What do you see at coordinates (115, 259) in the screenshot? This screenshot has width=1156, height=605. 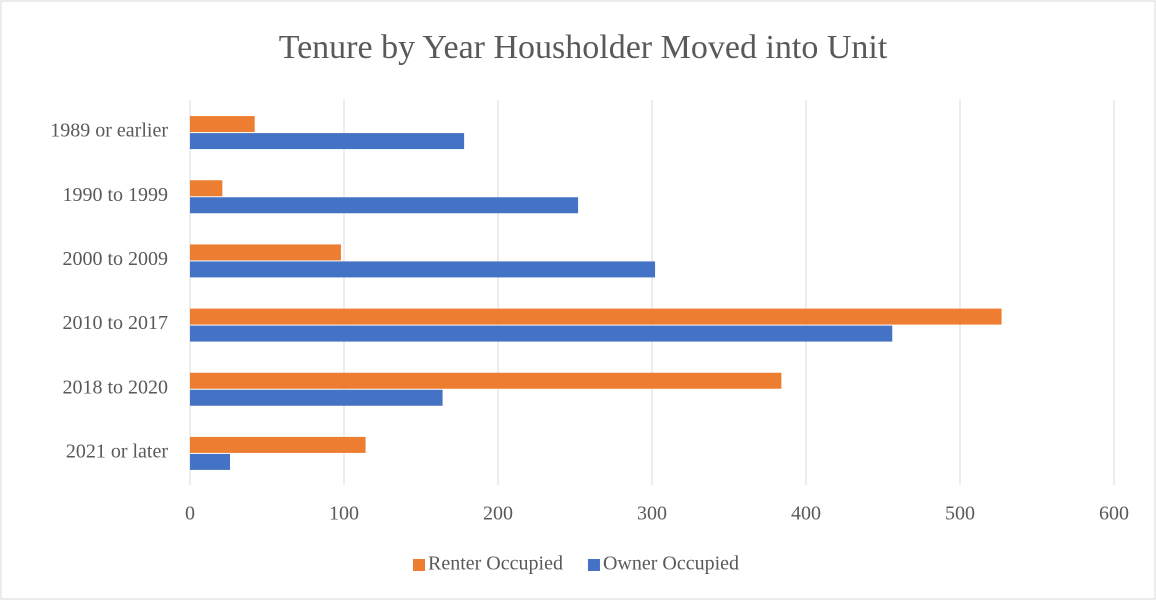 I see `y-tick-label: 2000 to 2009` at bounding box center [115, 259].